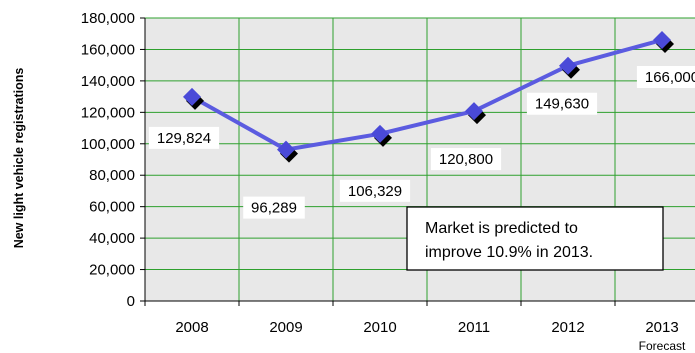 The image size is (695, 353). I want to click on data-label: 129,824, so click(184, 138).